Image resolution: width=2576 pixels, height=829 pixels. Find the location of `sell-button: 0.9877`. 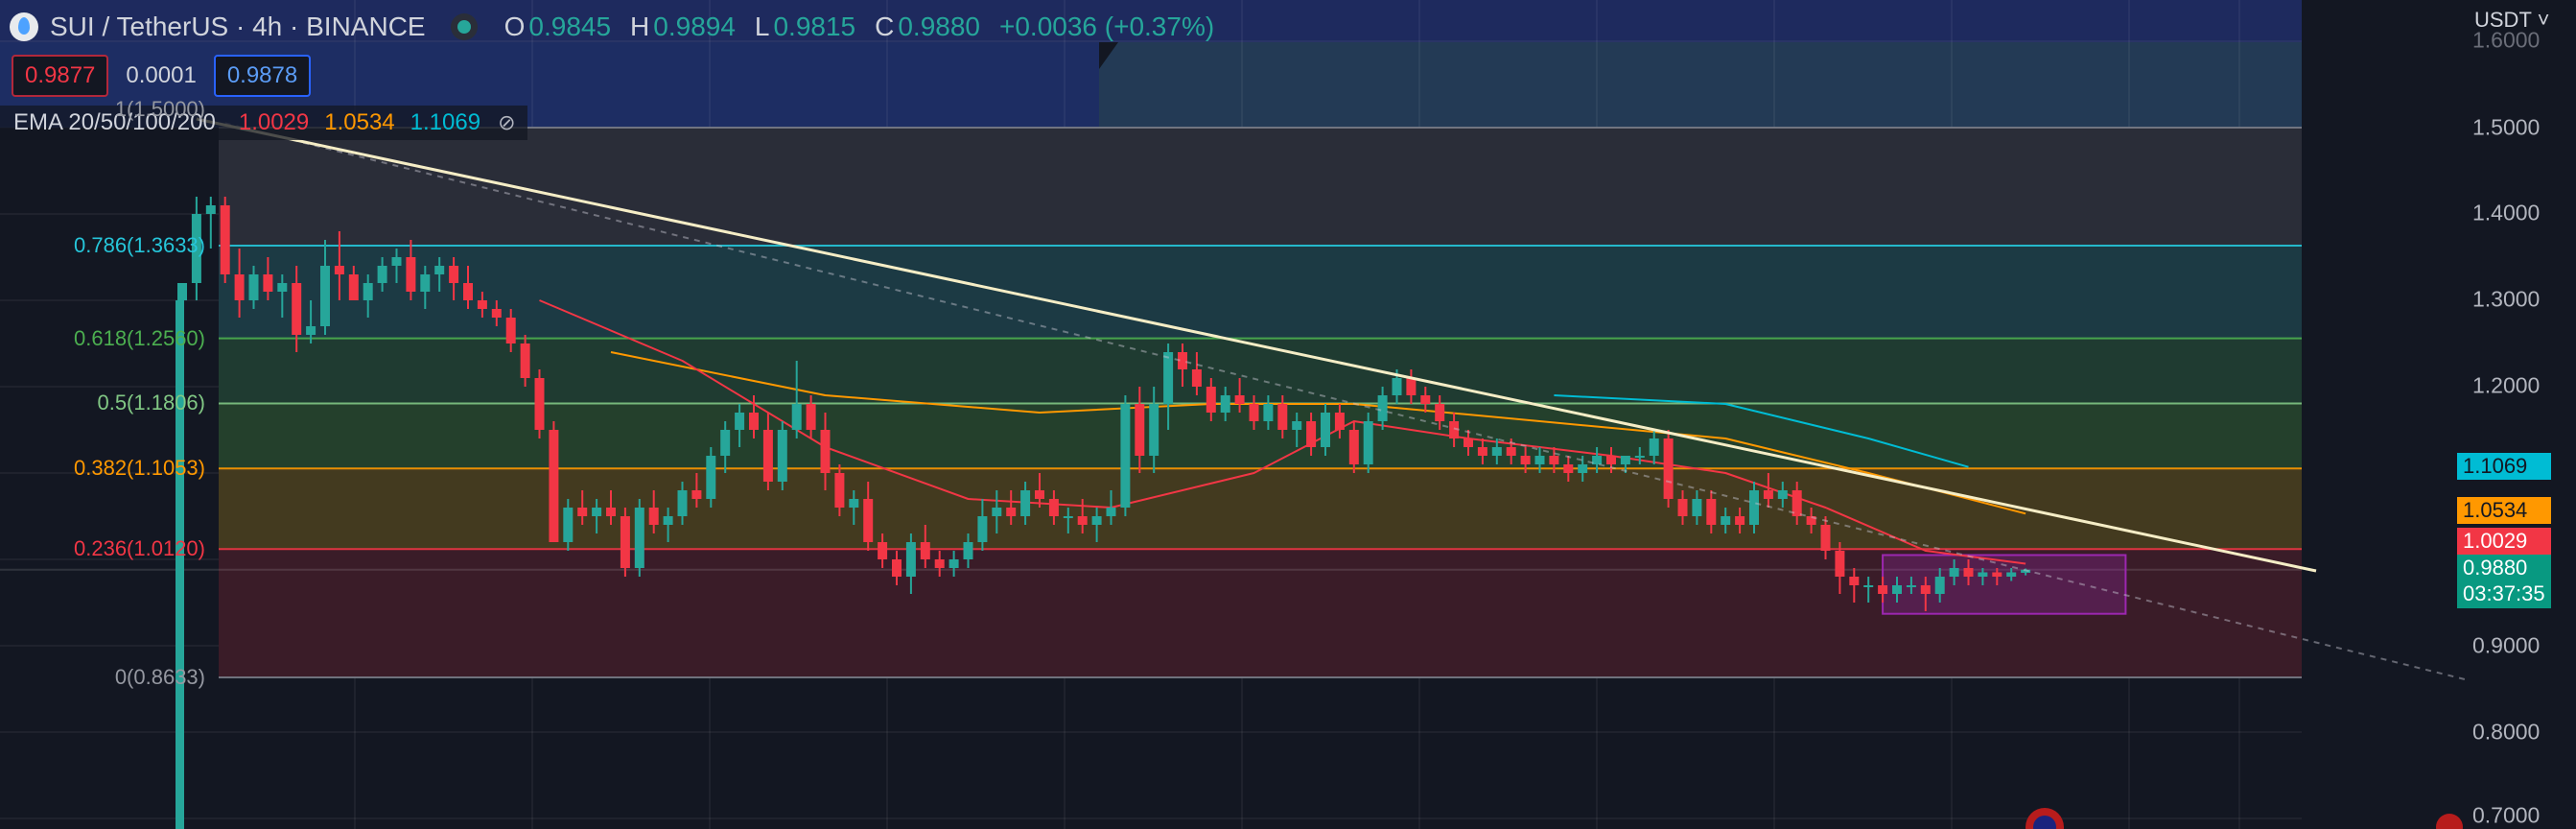

sell-button: 0.9877 is located at coordinates (60, 76).